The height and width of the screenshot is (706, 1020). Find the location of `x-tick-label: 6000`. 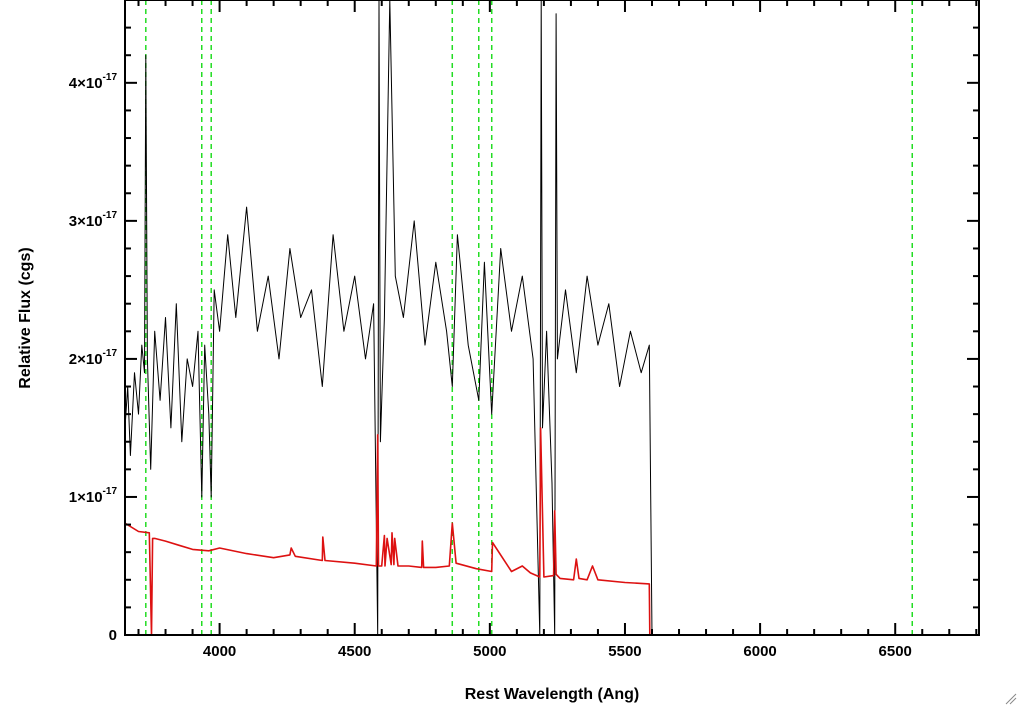

x-tick-label: 6000 is located at coordinates (759, 651).